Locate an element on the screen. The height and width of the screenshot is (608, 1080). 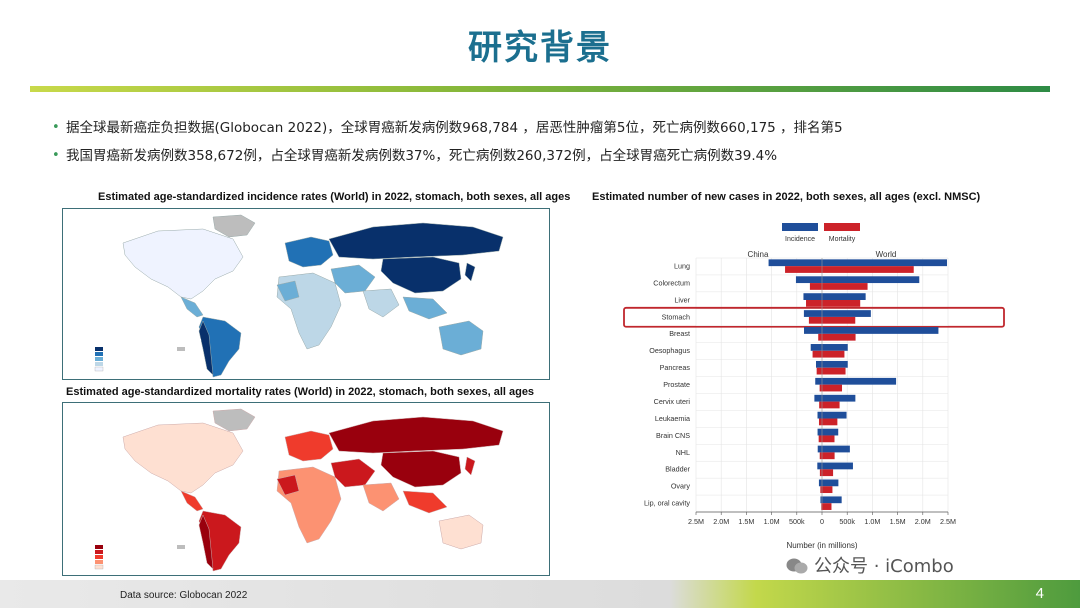
map-japan is located at coordinates (470, 272).